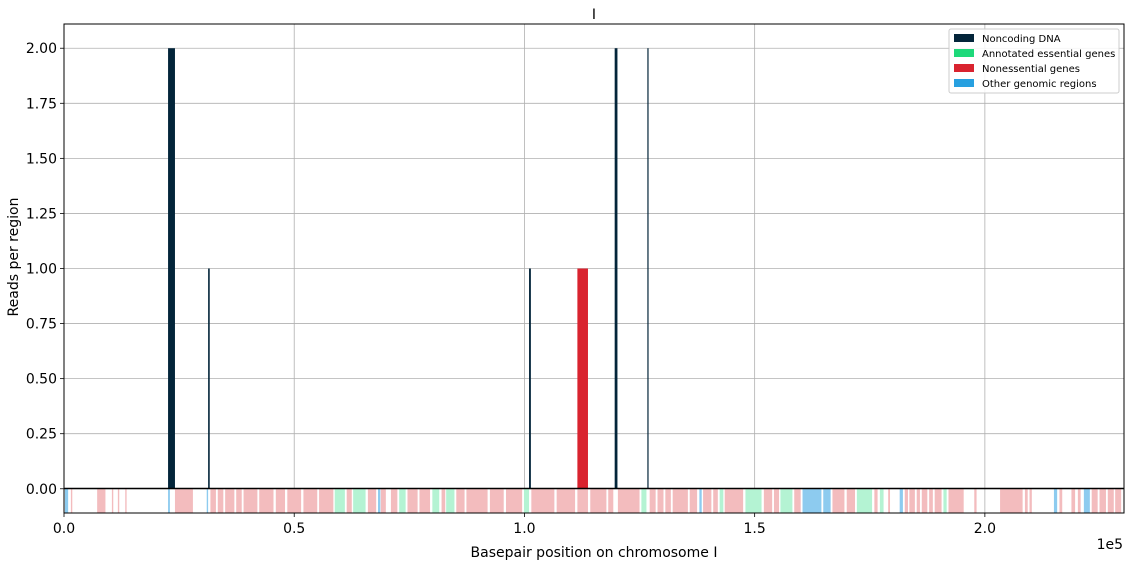 This screenshot has width=1130, height=567. What do you see at coordinates (41, 159) in the screenshot?
I see `y-tick-label: 1.50` at bounding box center [41, 159].